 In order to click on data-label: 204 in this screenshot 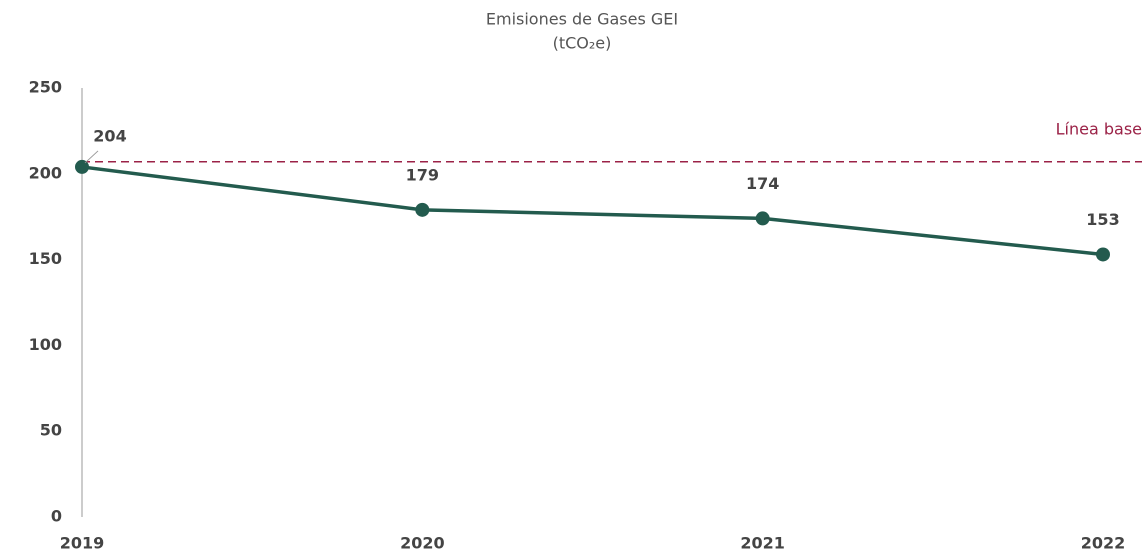, I will do `click(109, 135)`.